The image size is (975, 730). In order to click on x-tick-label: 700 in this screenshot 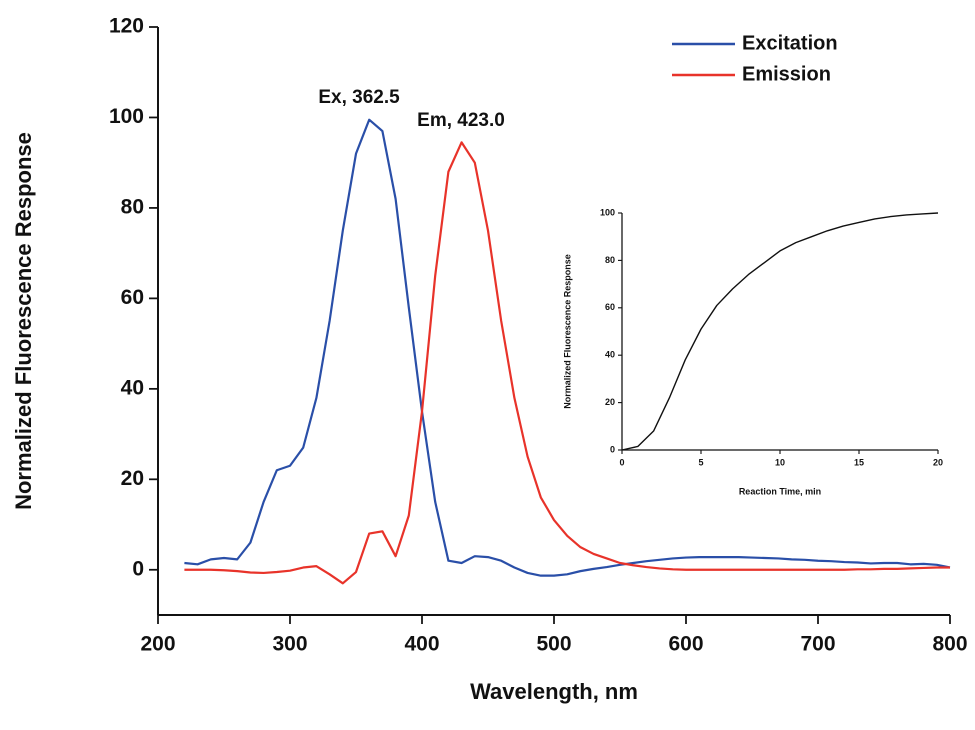, I will do `click(817, 644)`.